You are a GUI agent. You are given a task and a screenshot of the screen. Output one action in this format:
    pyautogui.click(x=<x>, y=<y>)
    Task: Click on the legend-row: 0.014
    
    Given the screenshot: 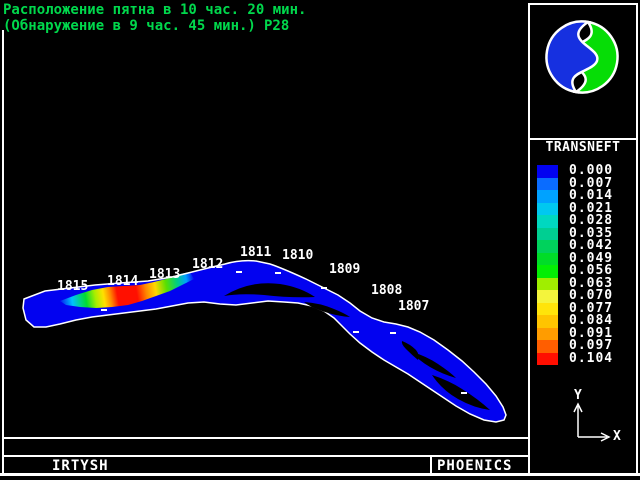 What is the action you would take?
    pyautogui.click(x=587, y=196)
    